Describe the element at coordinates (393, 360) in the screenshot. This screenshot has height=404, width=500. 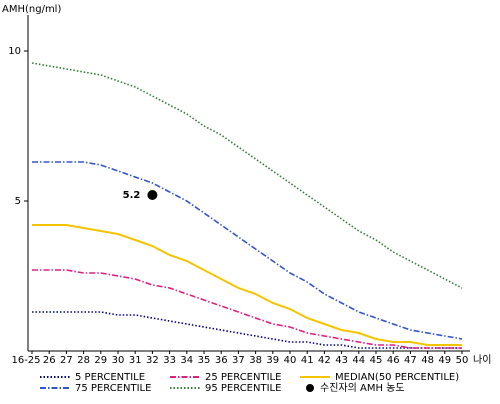
I see `x-tick-label: 46` at that location.